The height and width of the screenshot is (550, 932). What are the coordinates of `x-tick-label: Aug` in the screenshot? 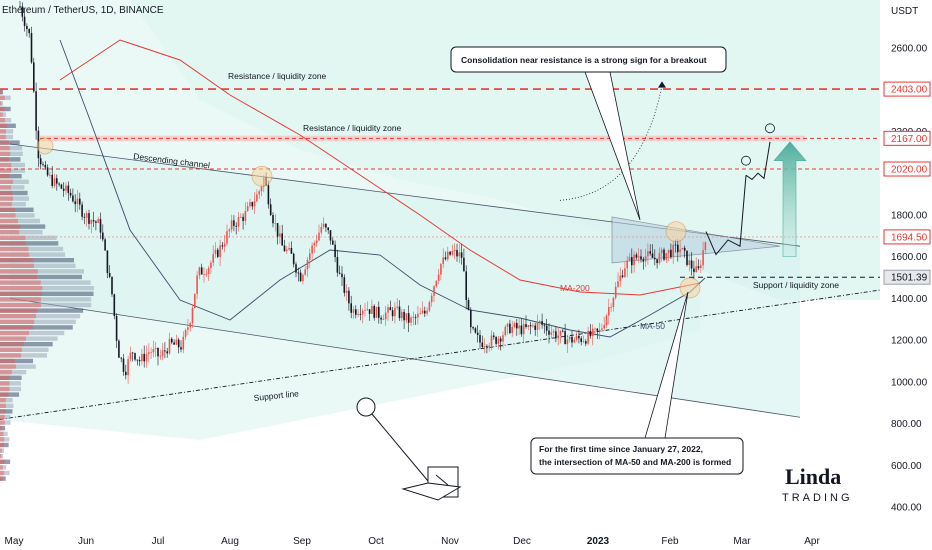 It's located at (230, 541).